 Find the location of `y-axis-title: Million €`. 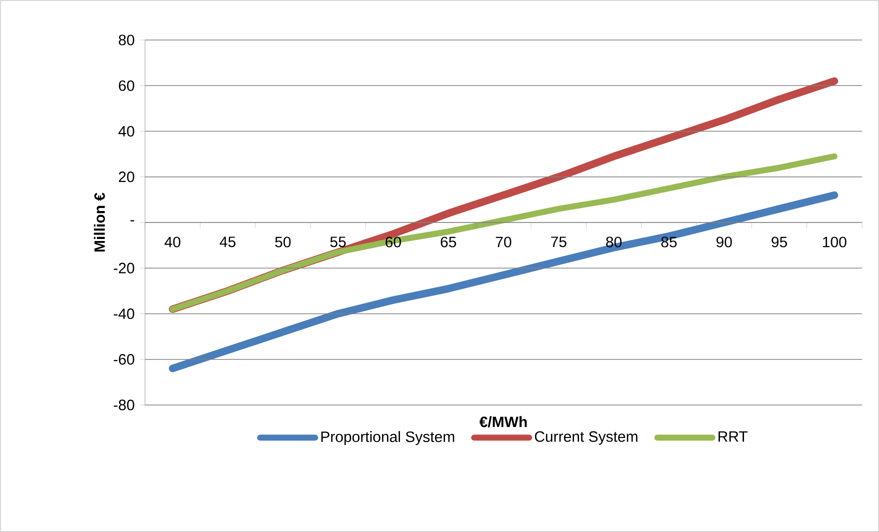

y-axis-title: Million € is located at coordinates (99, 222).